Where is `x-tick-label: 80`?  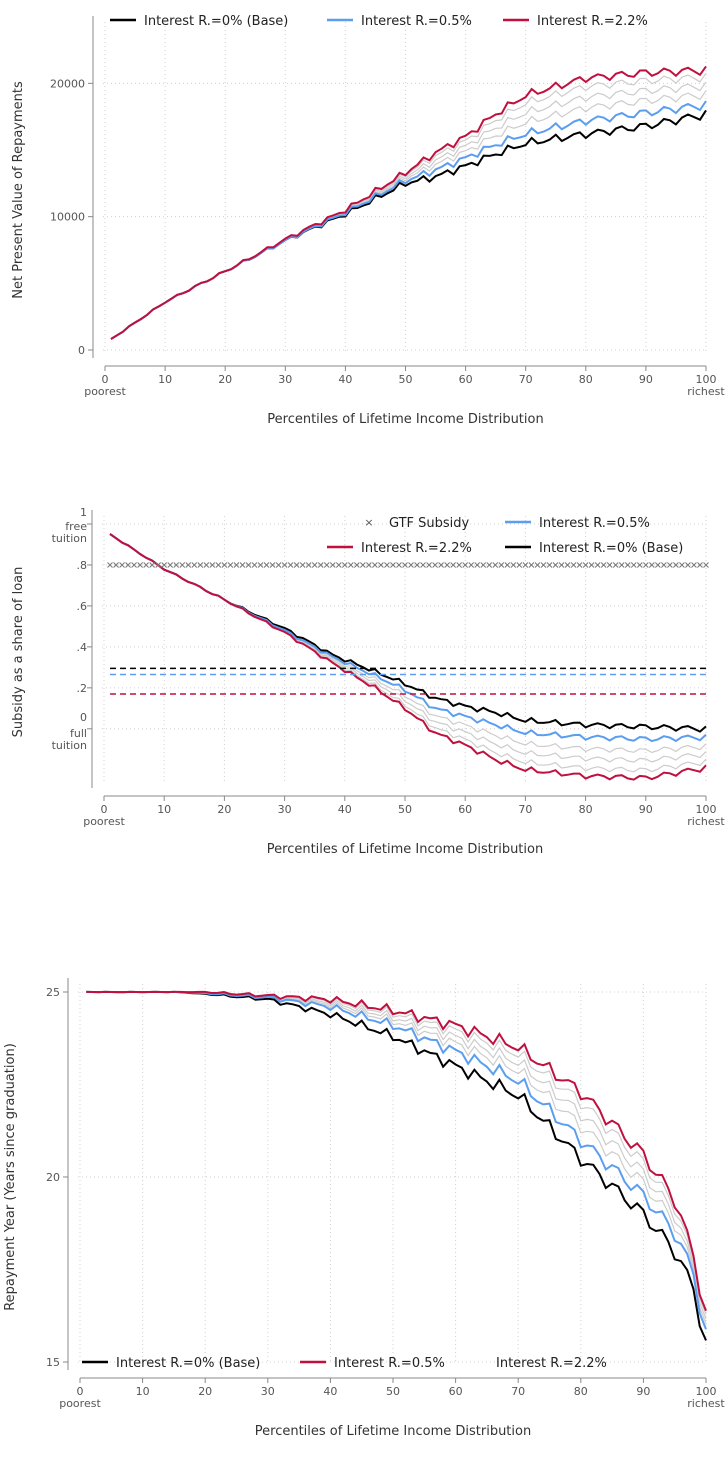
x-tick-label: 80 is located at coordinates (586, 379).